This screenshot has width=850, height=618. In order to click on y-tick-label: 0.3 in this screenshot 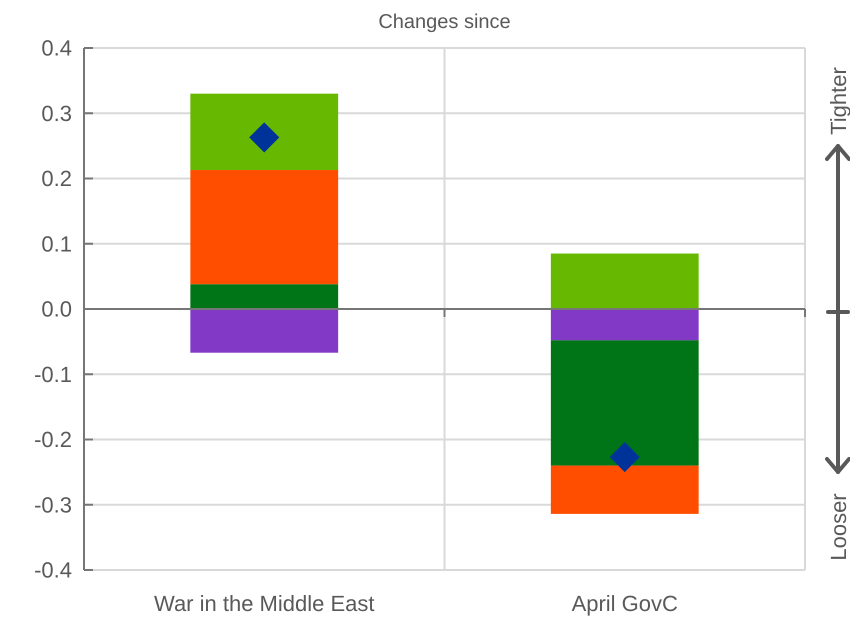, I will do `click(56, 113)`.